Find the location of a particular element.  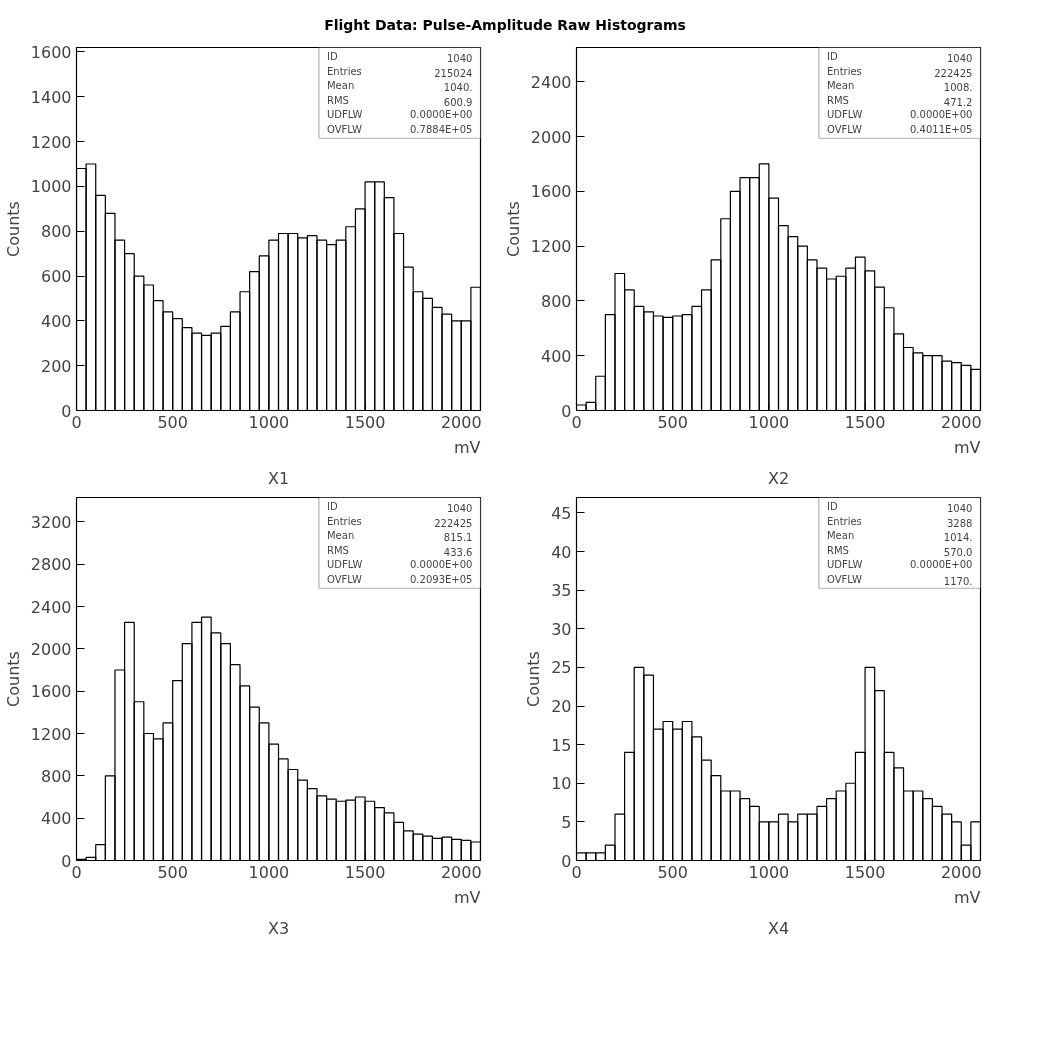

y-tick-label: 2800 is located at coordinates (51, 565).